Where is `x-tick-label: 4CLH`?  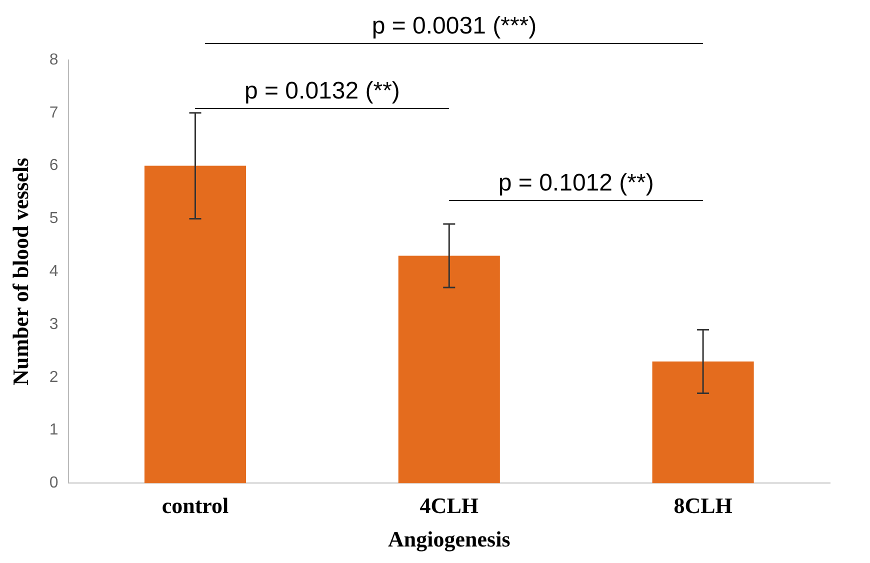 x-tick-label: 4CLH is located at coordinates (449, 505).